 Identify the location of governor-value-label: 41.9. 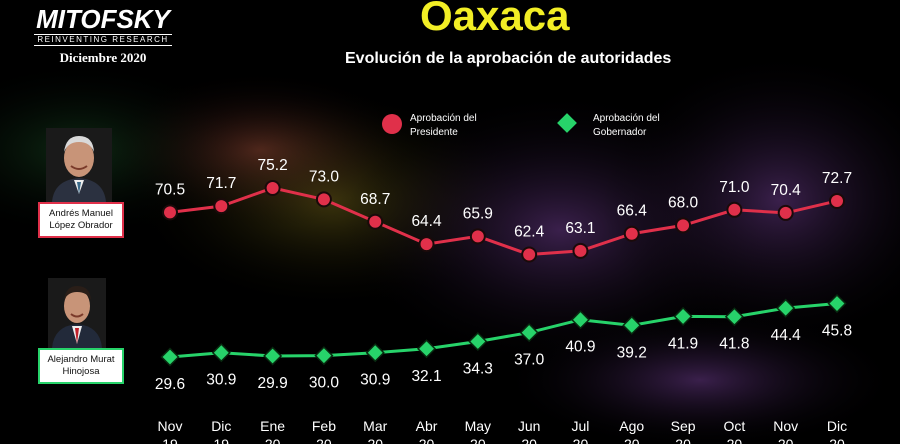
(683, 343).